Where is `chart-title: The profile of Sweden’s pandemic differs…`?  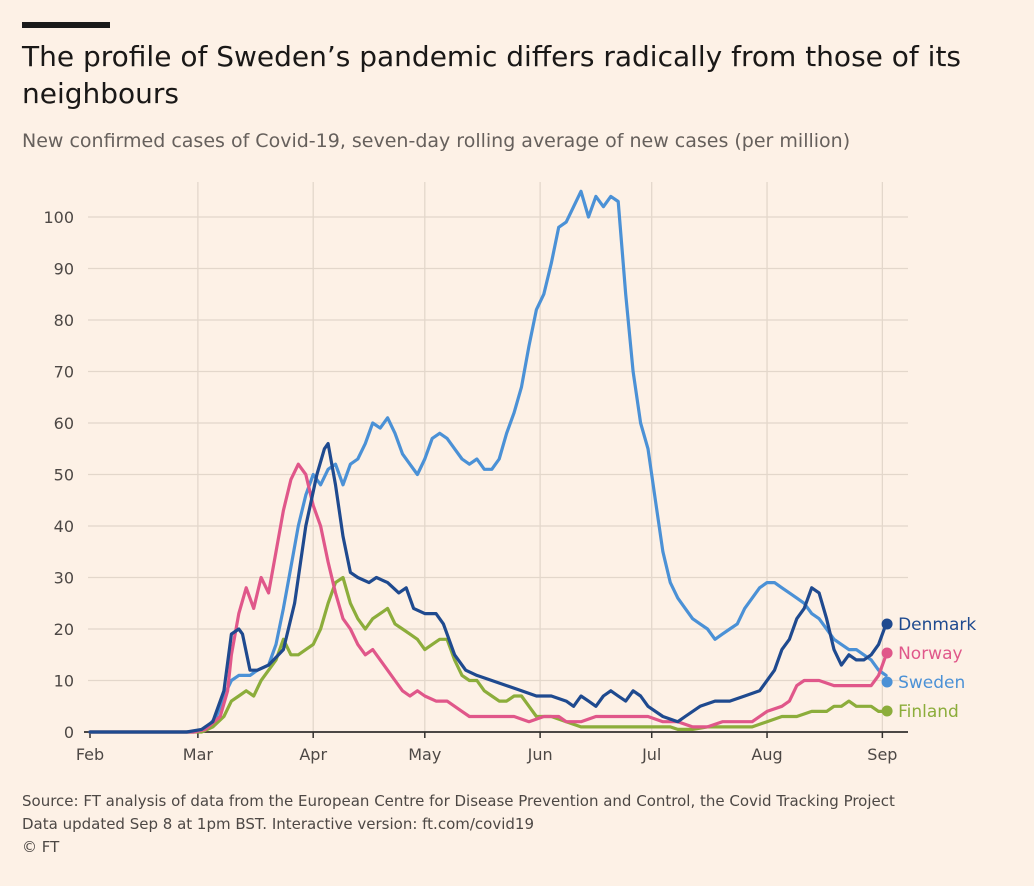 chart-title: The profile of Sweden’s pandemic differs… is located at coordinates (492, 75).